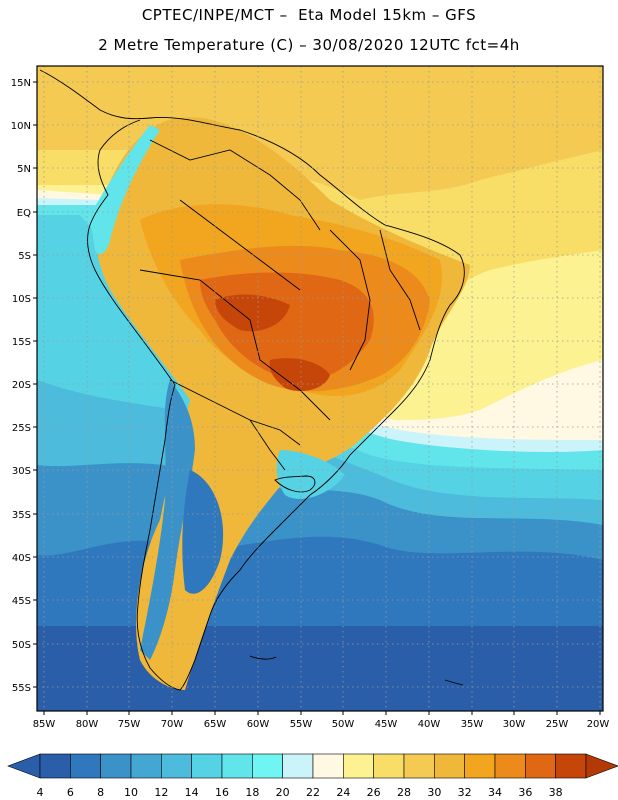  Describe the element at coordinates (300, 792) in the screenshot. I see `colorbar-labels: 4 6 8 10 12 14 16 18 20 22 24 26 28 30 32 34 36 38` at that location.